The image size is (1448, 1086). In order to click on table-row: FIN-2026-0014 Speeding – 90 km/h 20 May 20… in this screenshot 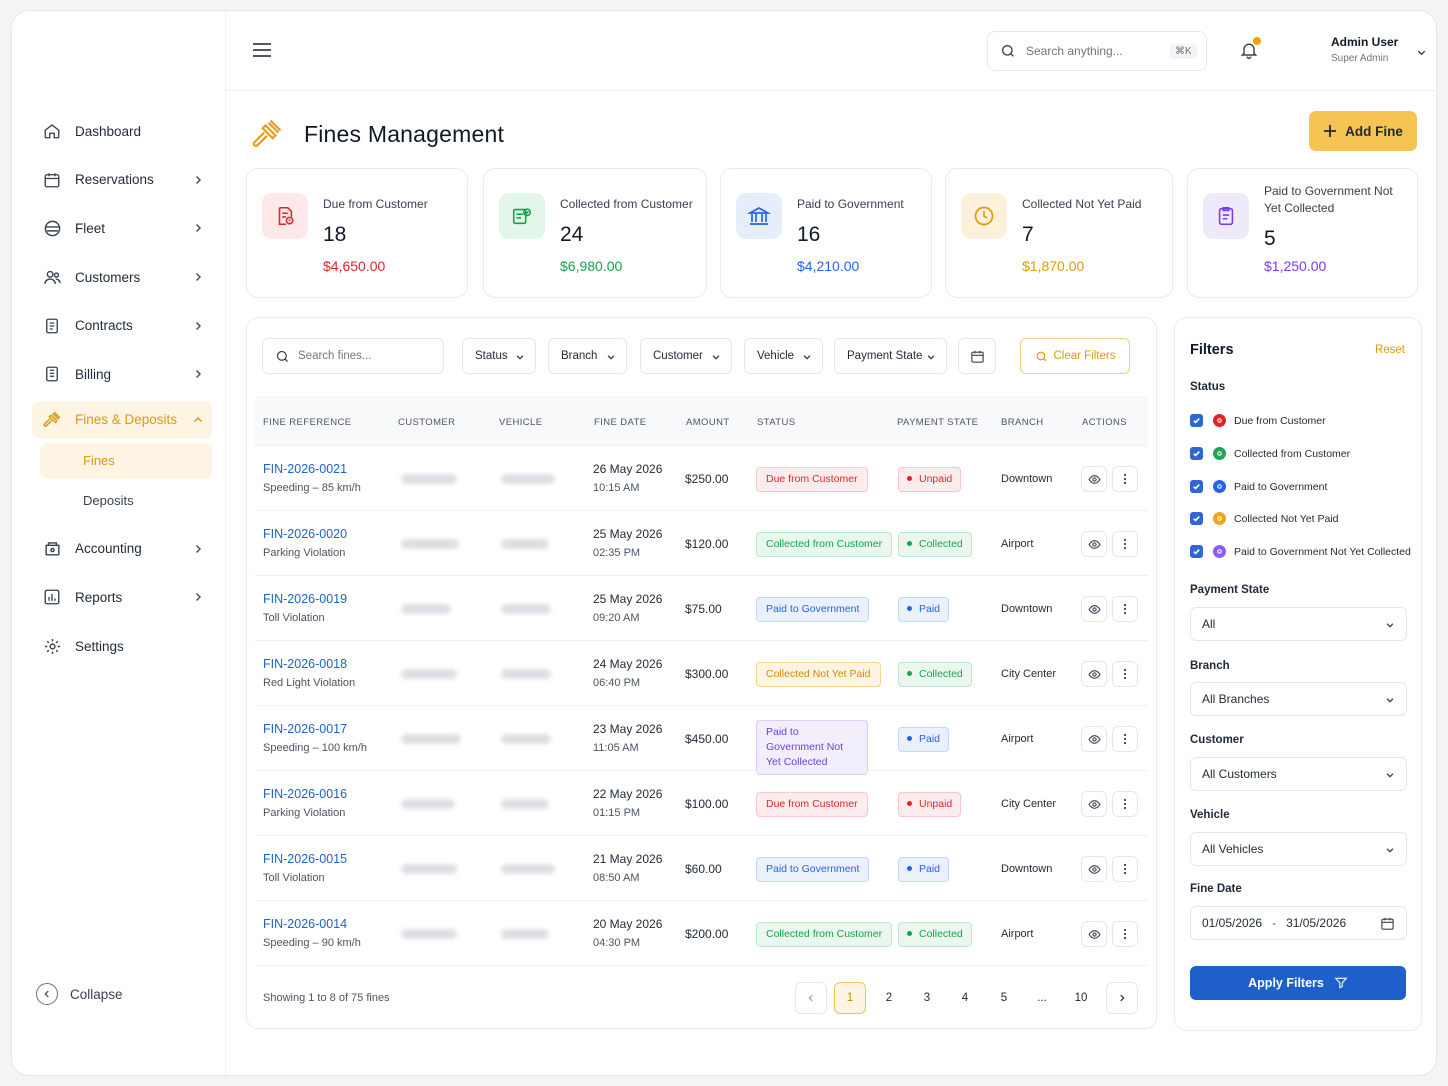, I will do `click(701, 933)`.